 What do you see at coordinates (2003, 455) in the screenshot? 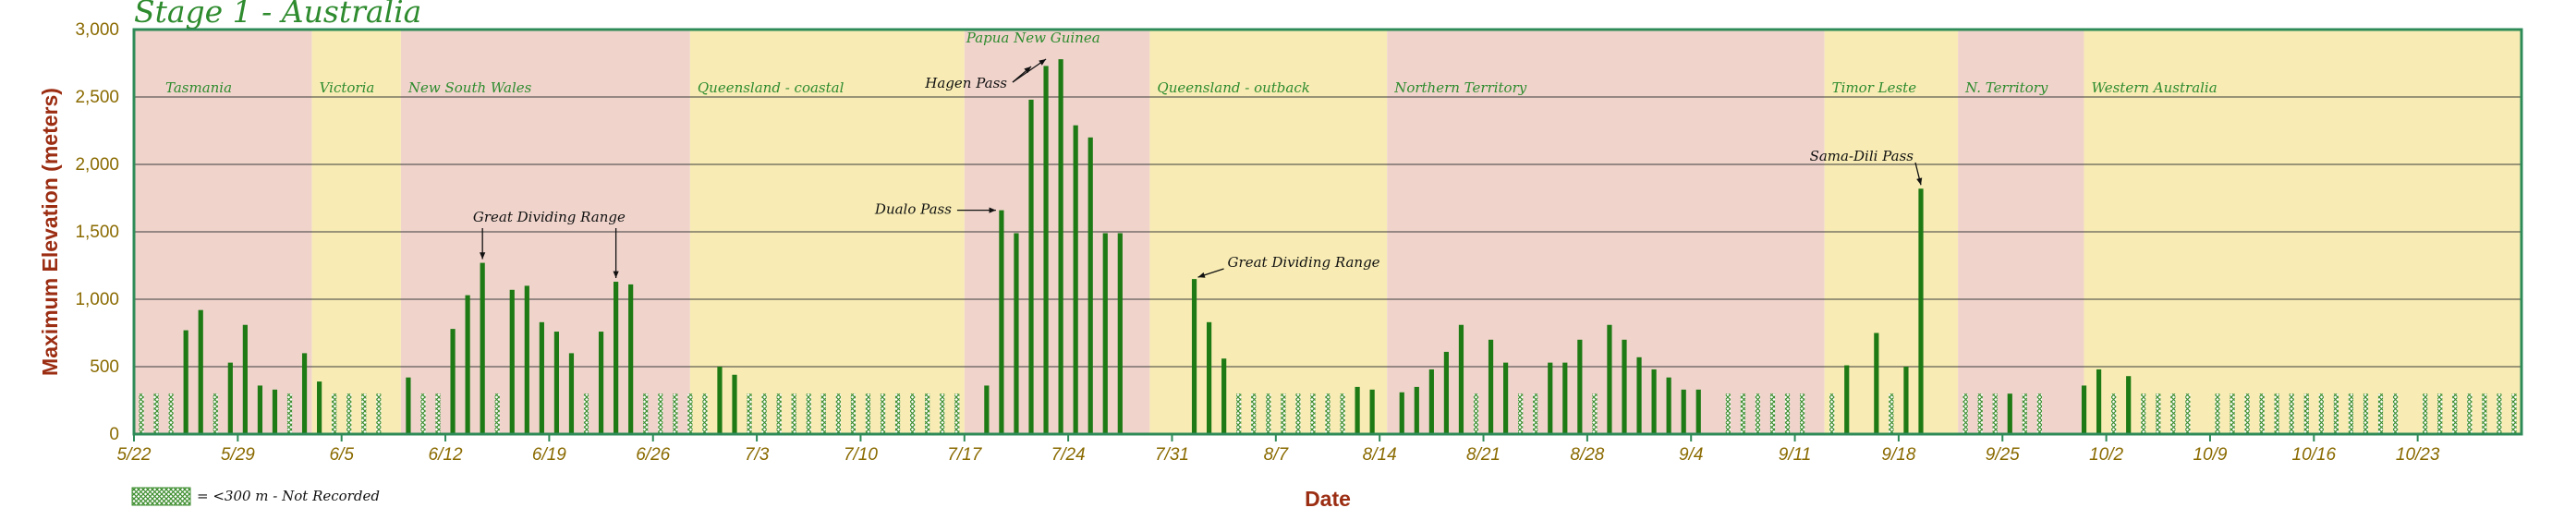
I see `x-tick-label: 9/25` at bounding box center [2003, 455].